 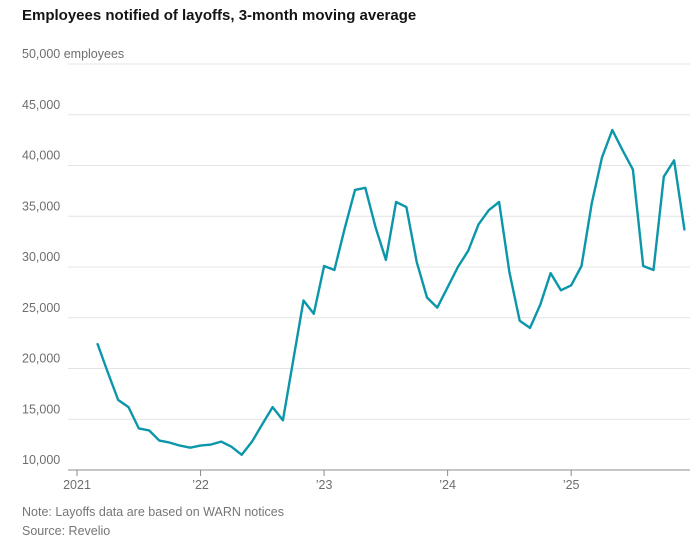 What do you see at coordinates (41, 359) in the screenshot?
I see `y-tick-label: 20,000` at bounding box center [41, 359].